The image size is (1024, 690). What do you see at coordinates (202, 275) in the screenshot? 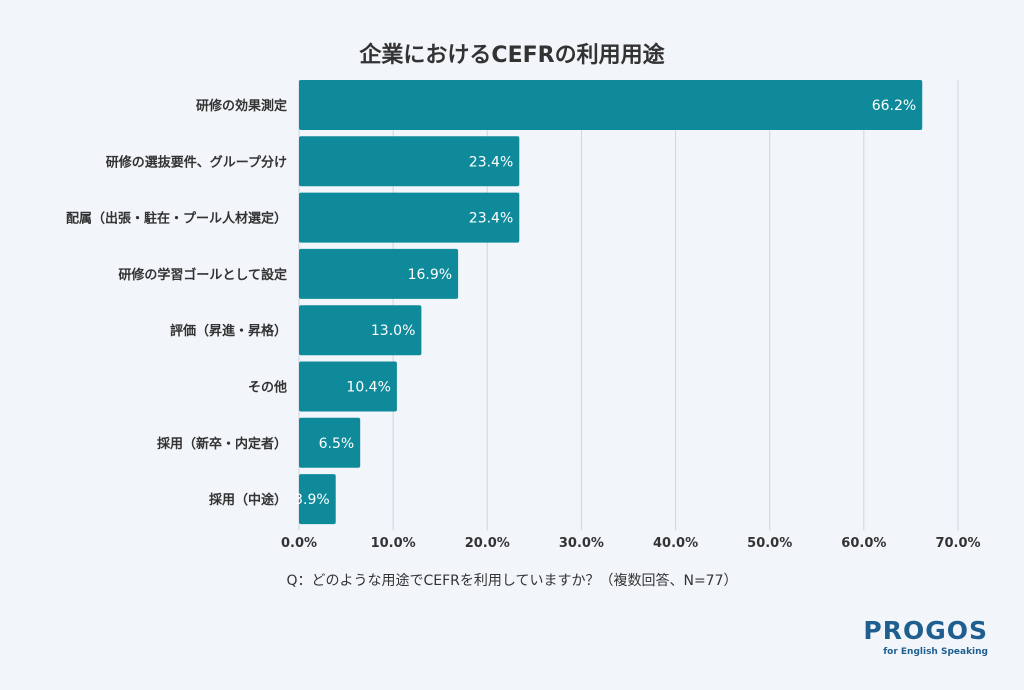
I see `category-label: 研修の学習ゴールとして設定` at bounding box center [202, 275].